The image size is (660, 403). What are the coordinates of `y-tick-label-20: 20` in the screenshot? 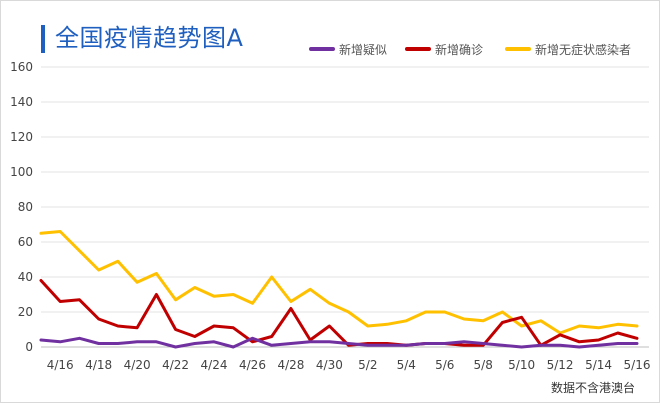 It's located at (25, 312).